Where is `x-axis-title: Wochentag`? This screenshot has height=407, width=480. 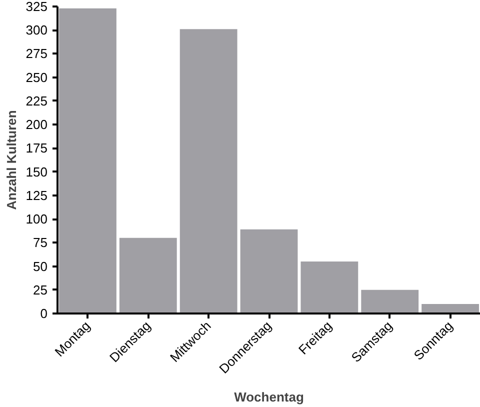 x-axis-title: Wochentag is located at coordinates (269, 397).